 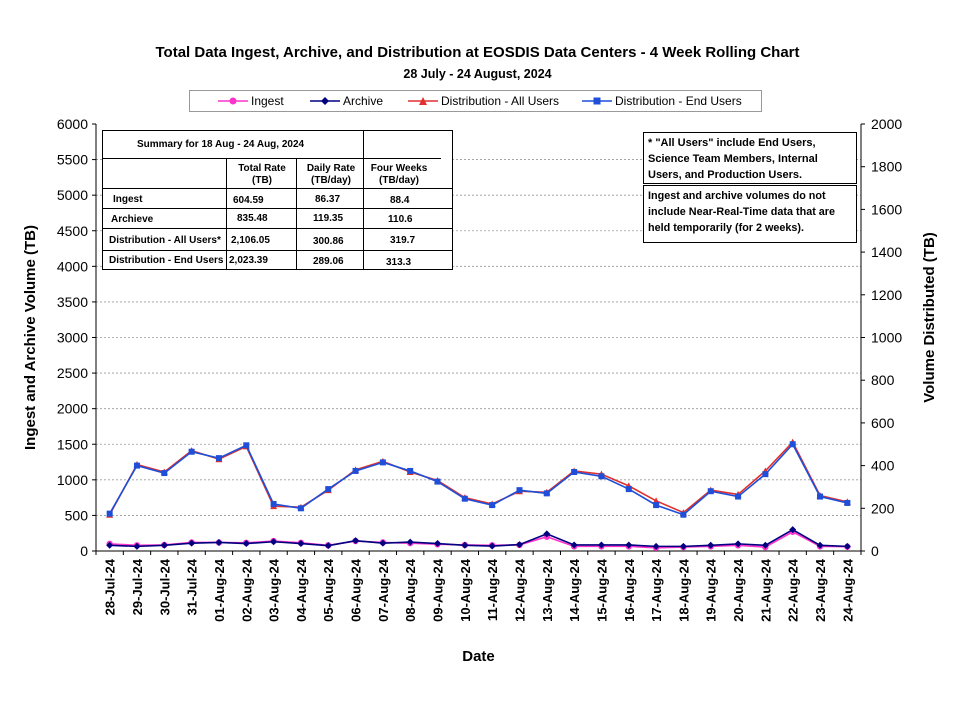 I want to click on x-tick-label: 08-Aug-24, so click(x=410, y=590).